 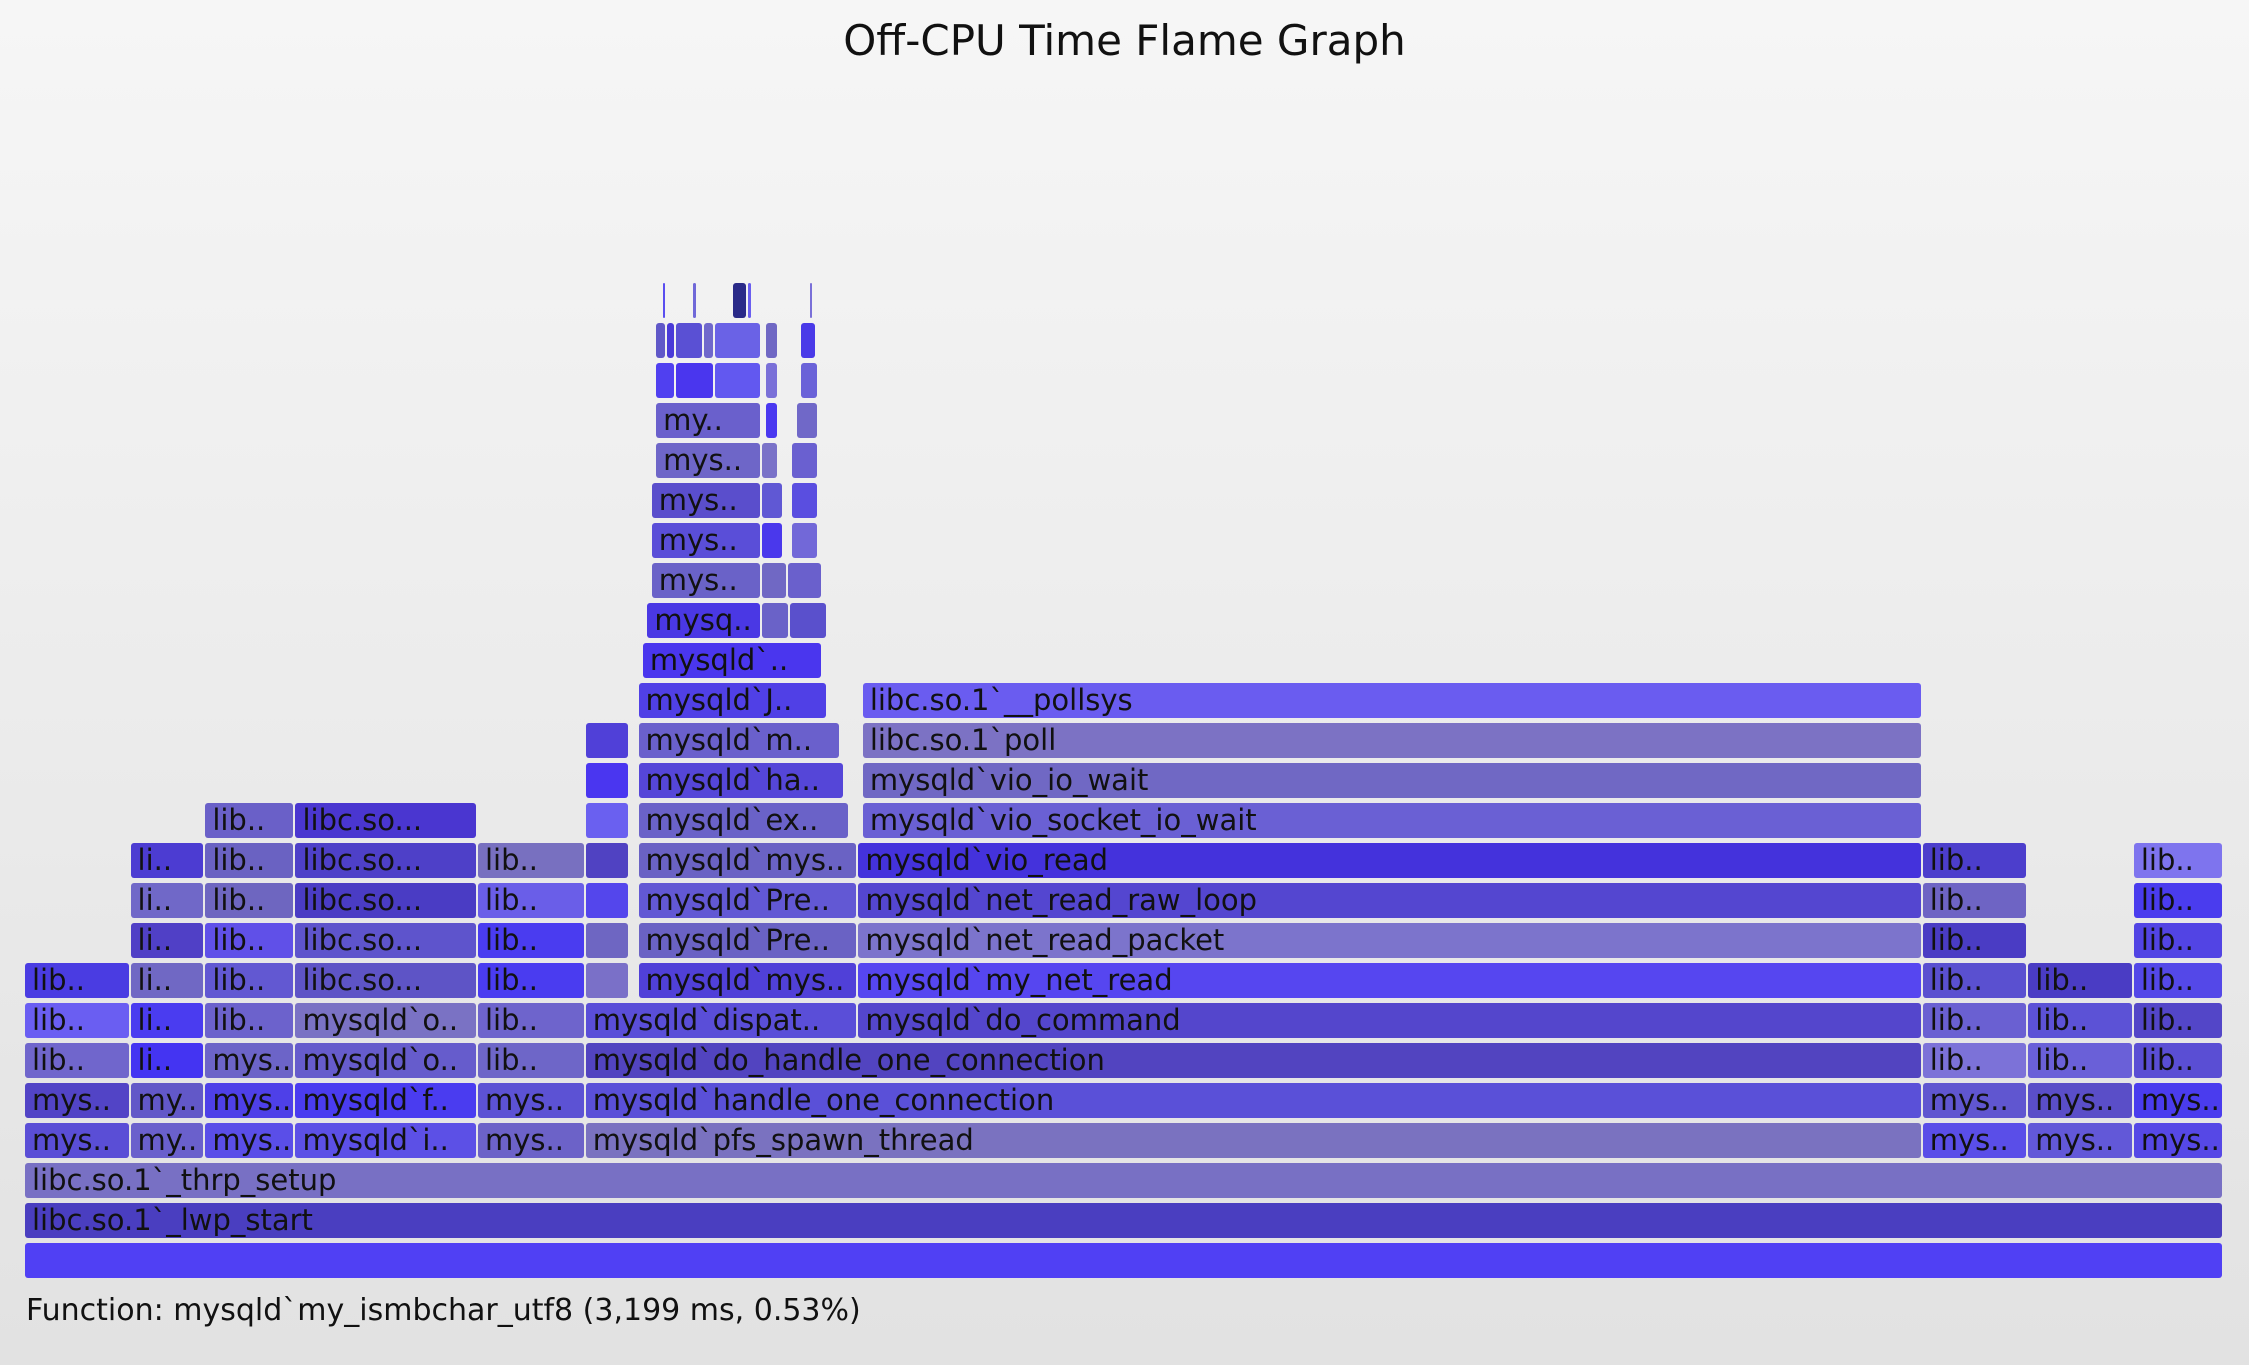 I want to click on flame-frame: mysqld`vio_read, so click(x=1389, y=860).